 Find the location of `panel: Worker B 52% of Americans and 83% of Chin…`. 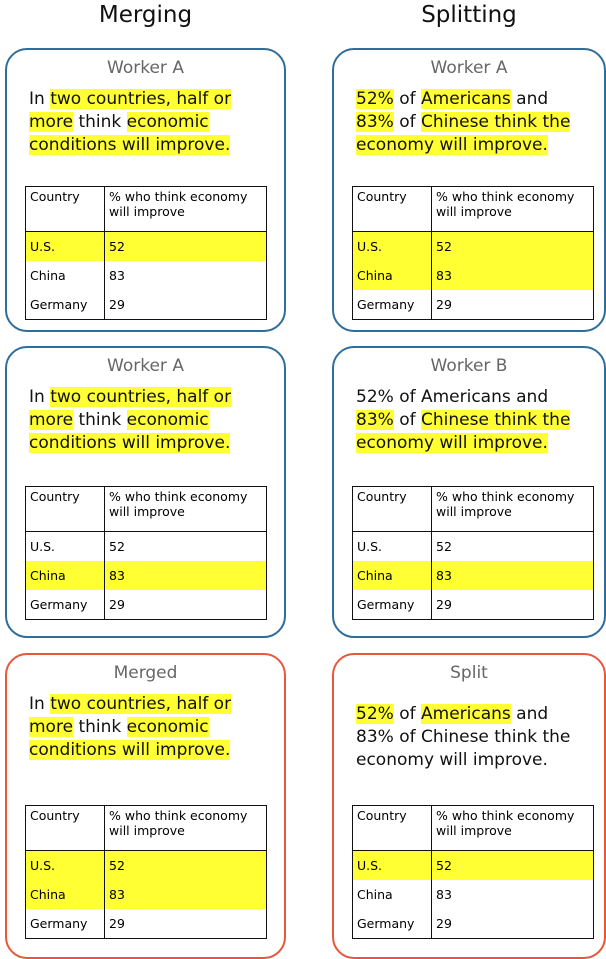

panel: Worker B 52% of Americans and 83% of Chin… is located at coordinates (469, 492).